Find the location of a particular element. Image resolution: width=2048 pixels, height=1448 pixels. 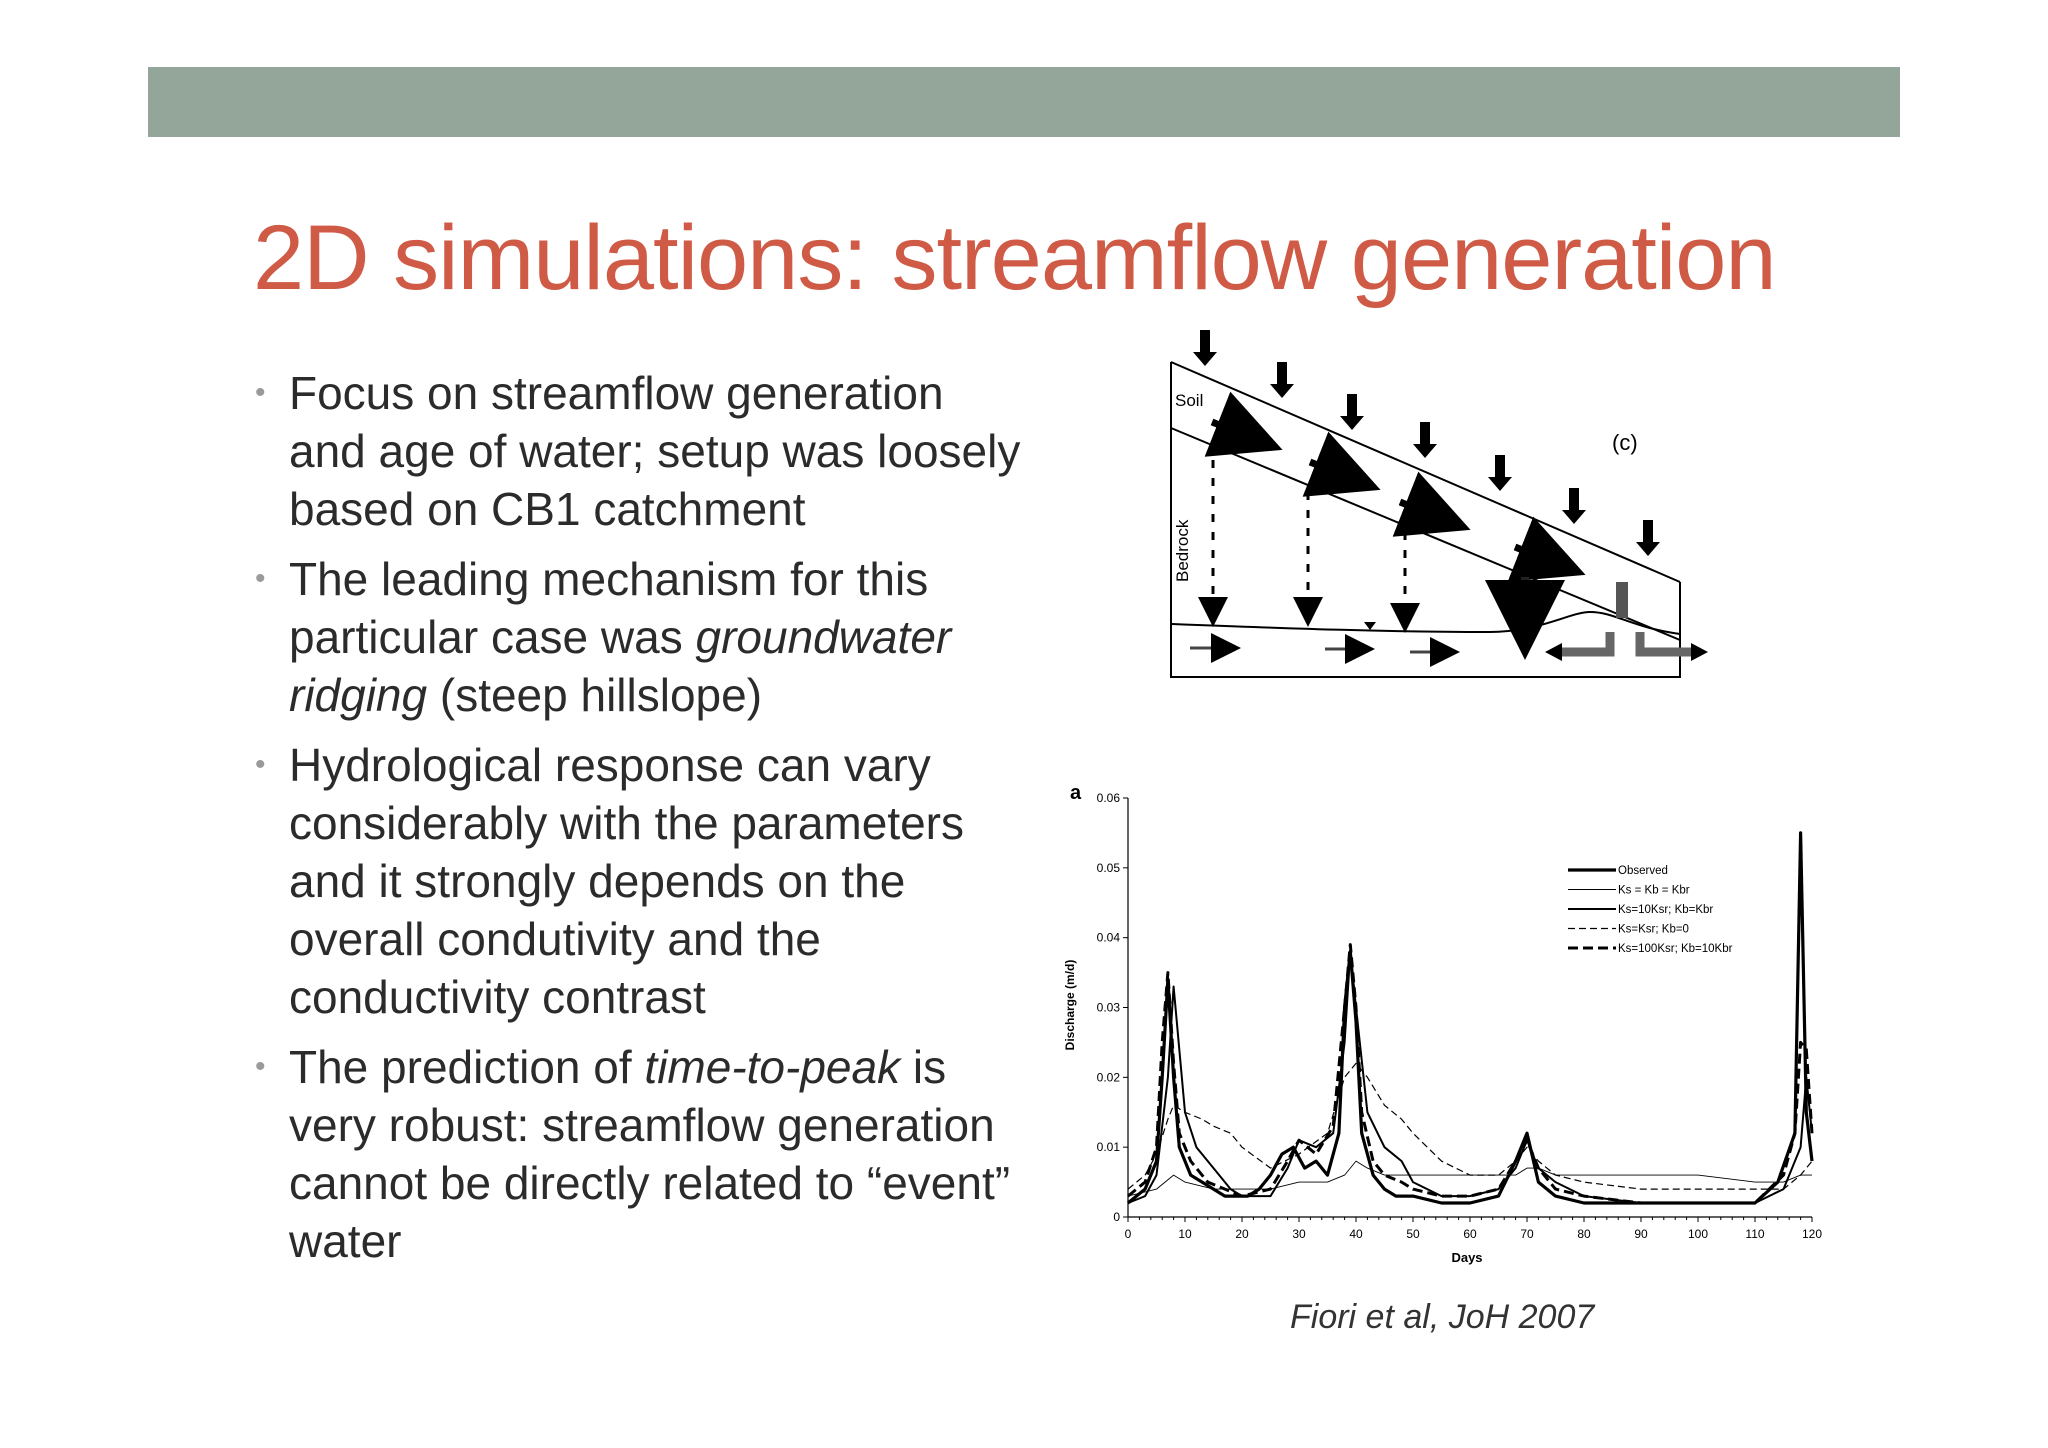

ridging-outflow-arrows is located at coordinates (1587, 644).